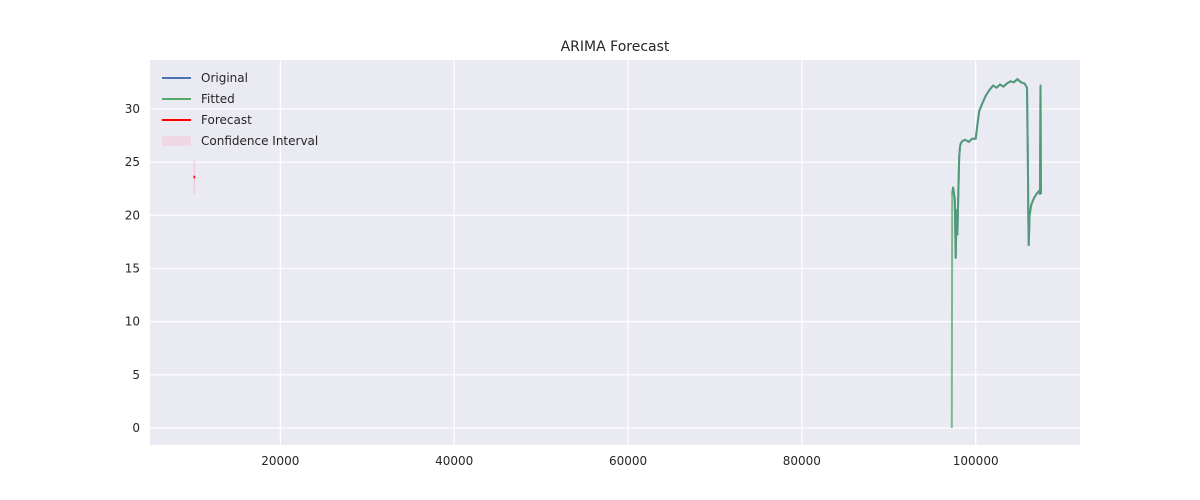  What do you see at coordinates (224, 78) in the screenshot?
I see `legend-original-label: Original` at bounding box center [224, 78].